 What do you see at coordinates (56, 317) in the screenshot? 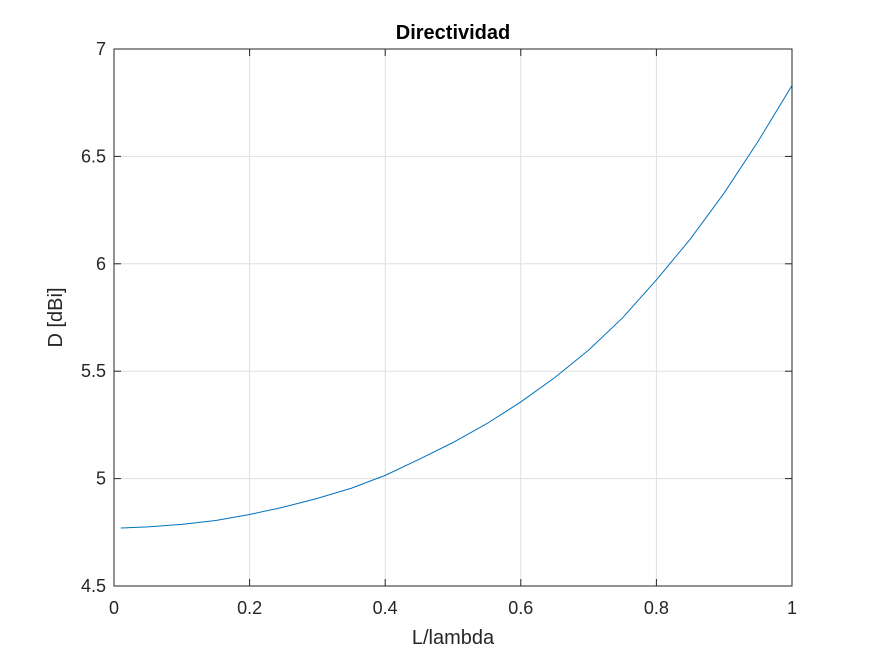
I see `y-axis-label: D [dBi]` at bounding box center [56, 317].